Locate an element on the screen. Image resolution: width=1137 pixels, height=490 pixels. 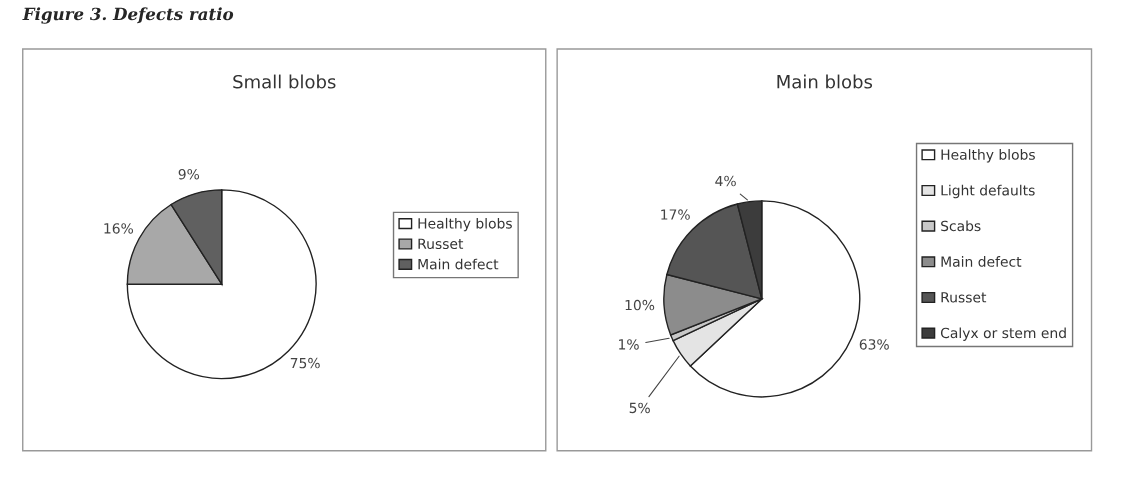
data-label: 63% is located at coordinates (874, 344).